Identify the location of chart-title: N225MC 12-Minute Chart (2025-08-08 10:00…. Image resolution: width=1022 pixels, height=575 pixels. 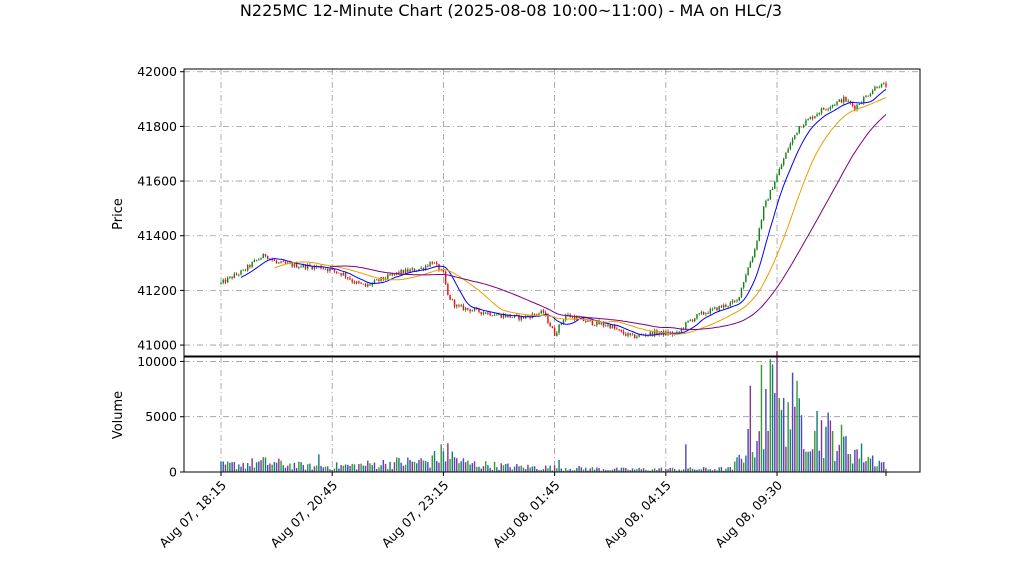
(511, 10).